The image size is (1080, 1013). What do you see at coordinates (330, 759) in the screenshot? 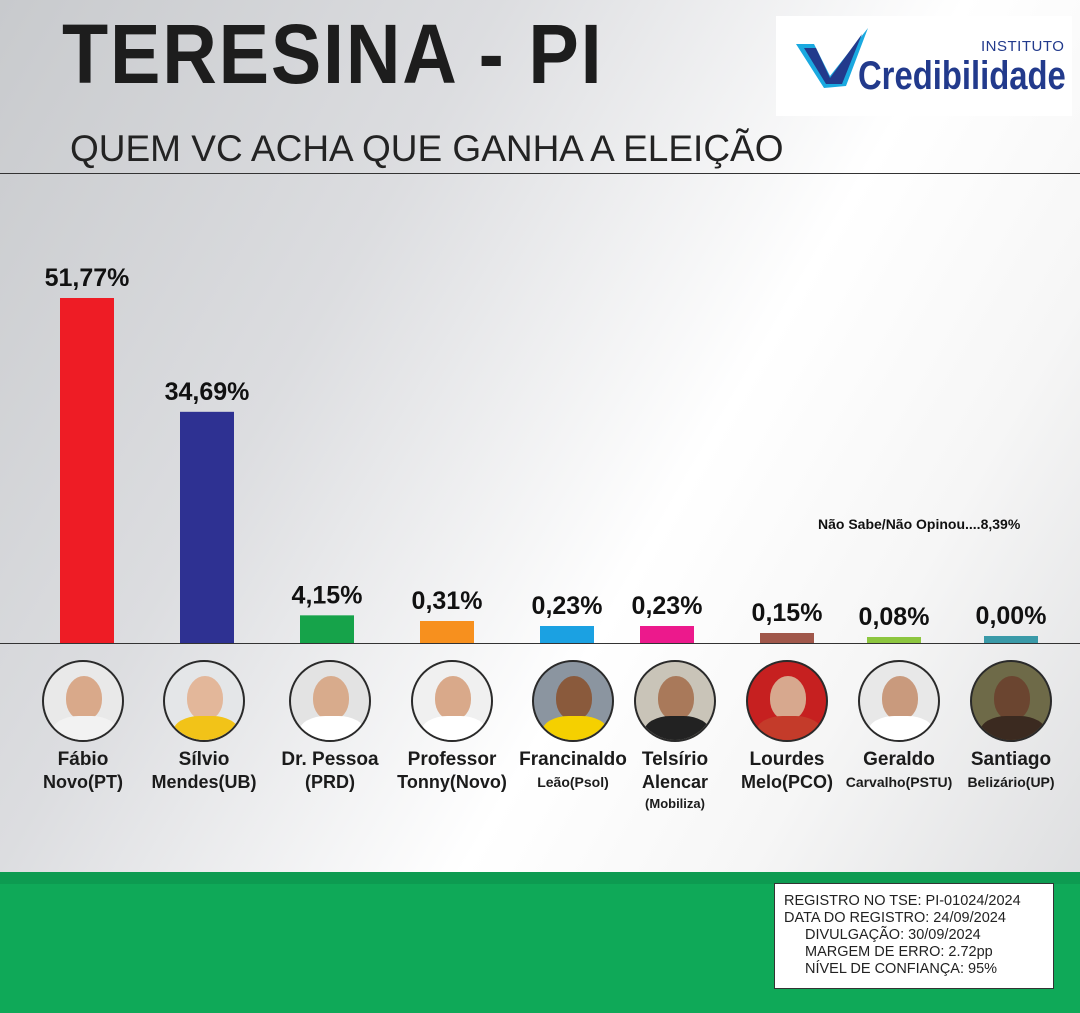
I see `candidate-name-line1: Dr. Pessoa` at bounding box center [330, 759].